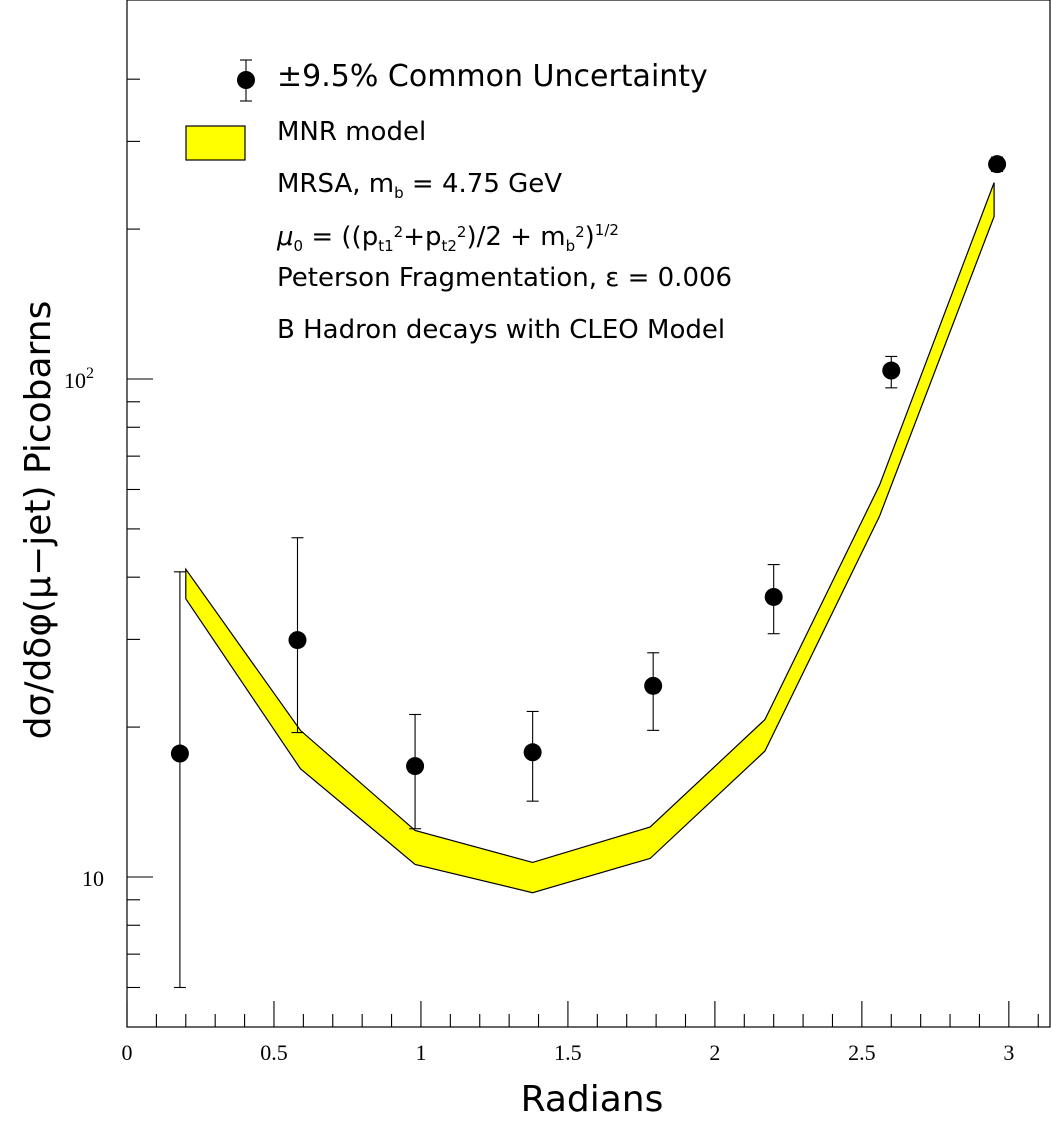  I want to click on legend-points-label: ±9.5% Common Uncertainty, so click(492, 76).